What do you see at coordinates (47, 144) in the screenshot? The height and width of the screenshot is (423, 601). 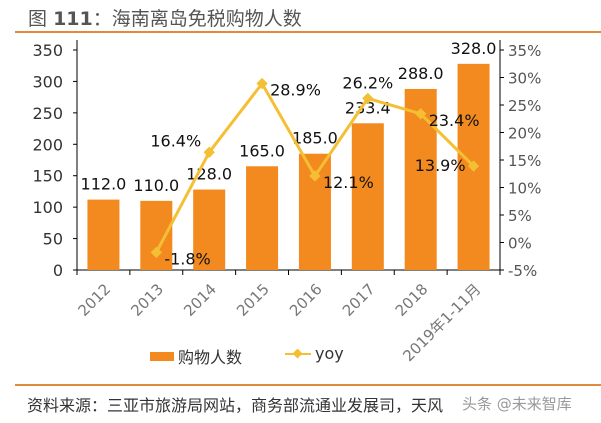 I see `left-tick-label: 200` at bounding box center [47, 144].